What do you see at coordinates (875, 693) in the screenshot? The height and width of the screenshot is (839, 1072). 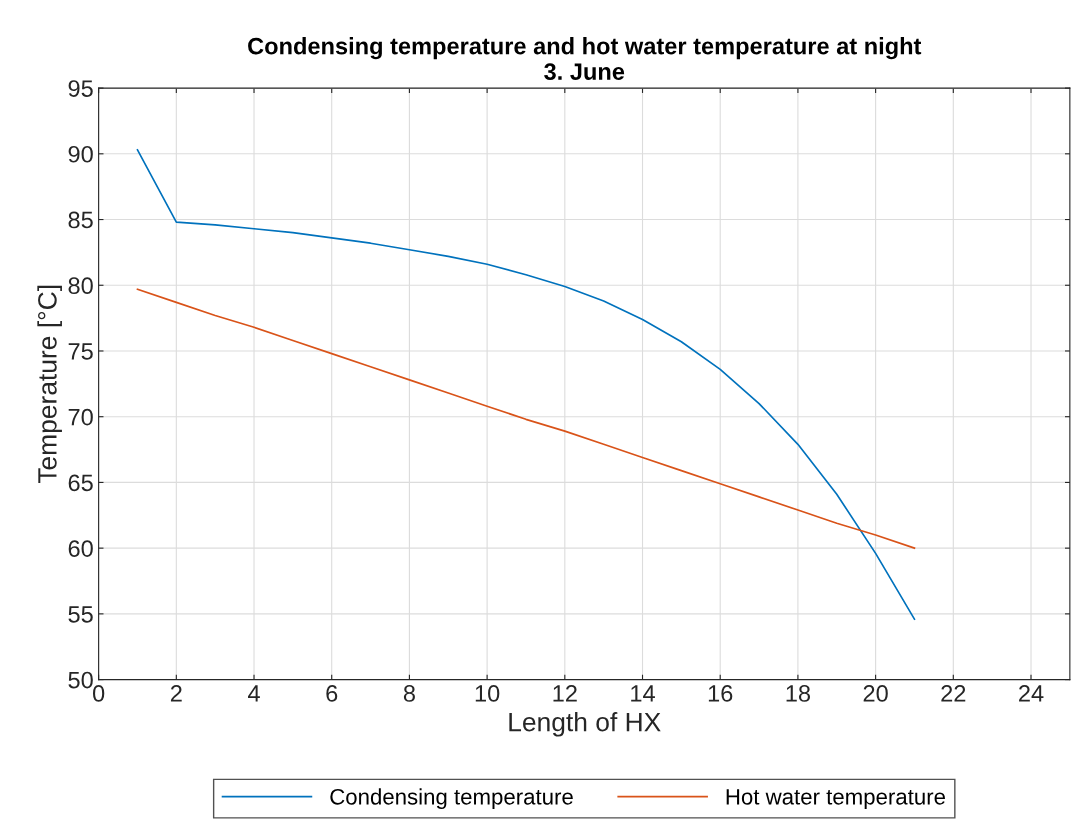 I see `x-tick-label: 20` at bounding box center [875, 693].